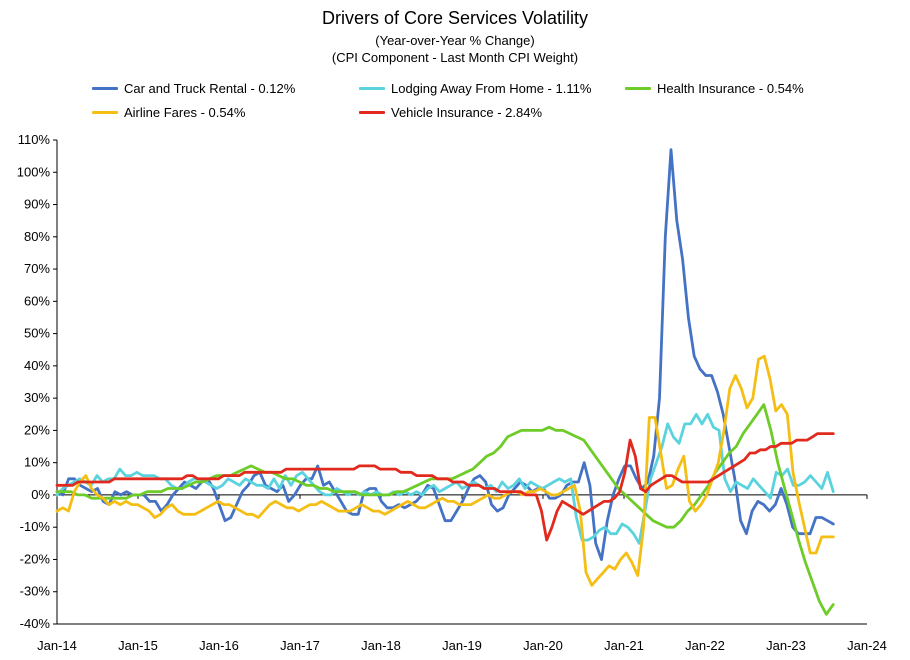  Describe the element at coordinates (543, 645) in the screenshot. I see `x-tick-label: Jan-20` at that location.